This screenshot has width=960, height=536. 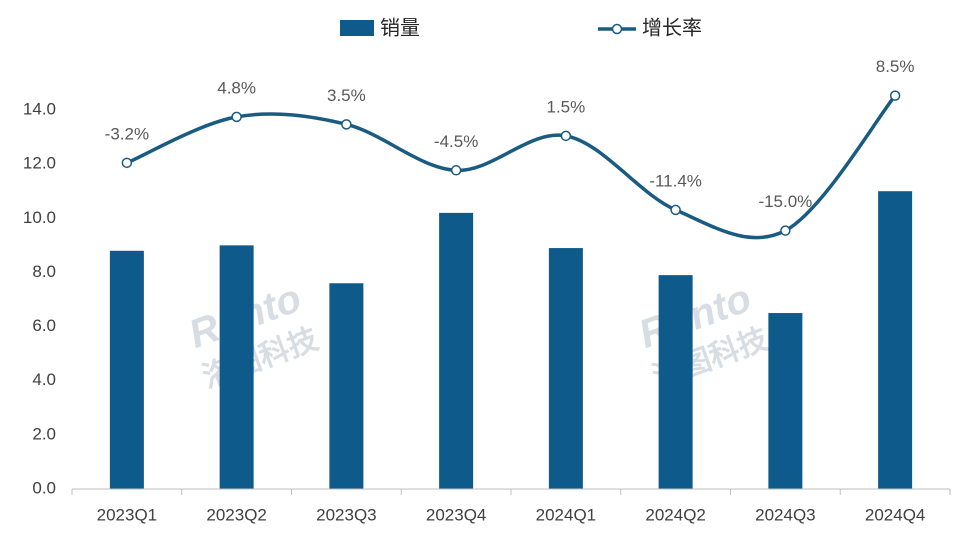 I want to click on x-tick-label: 2023Q2, so click(x=236, y=514).